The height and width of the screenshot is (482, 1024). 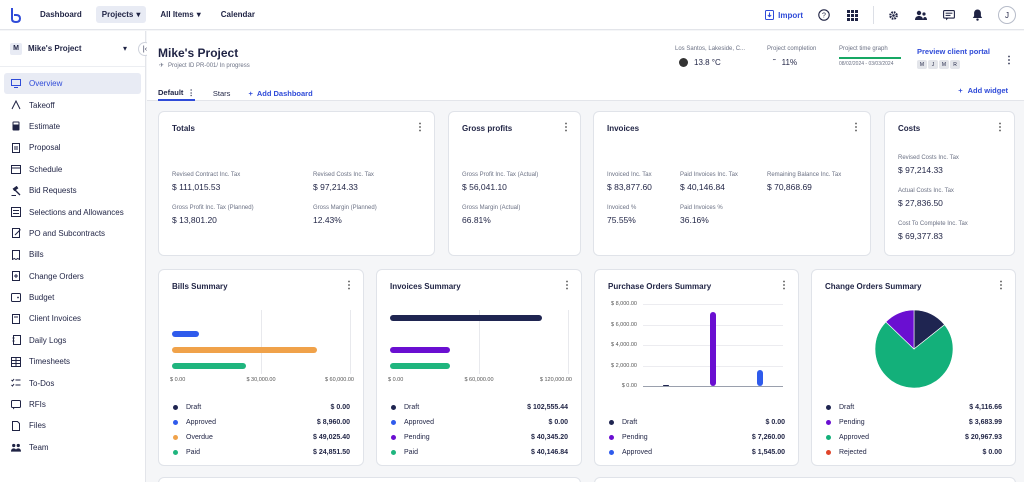 What do you see at coordinates (72, 425) in the screenshot?
I see `sidebar-item-files: Files` at bounding box center [72, 425].